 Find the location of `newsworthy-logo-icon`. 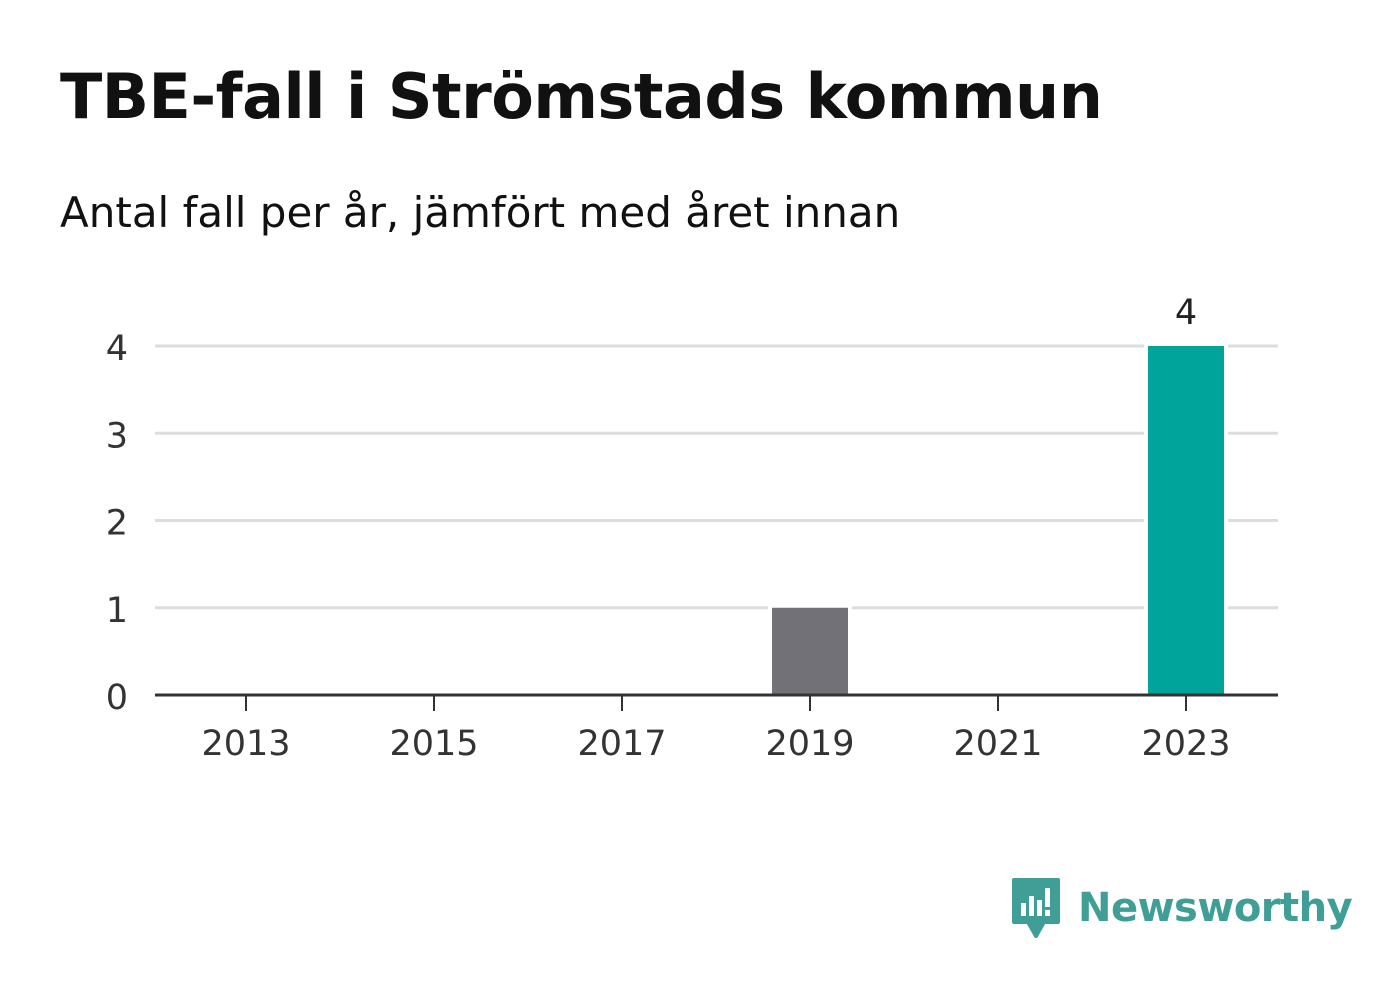

newsworthy-logo-icon is located at coordinates (1036, 908).